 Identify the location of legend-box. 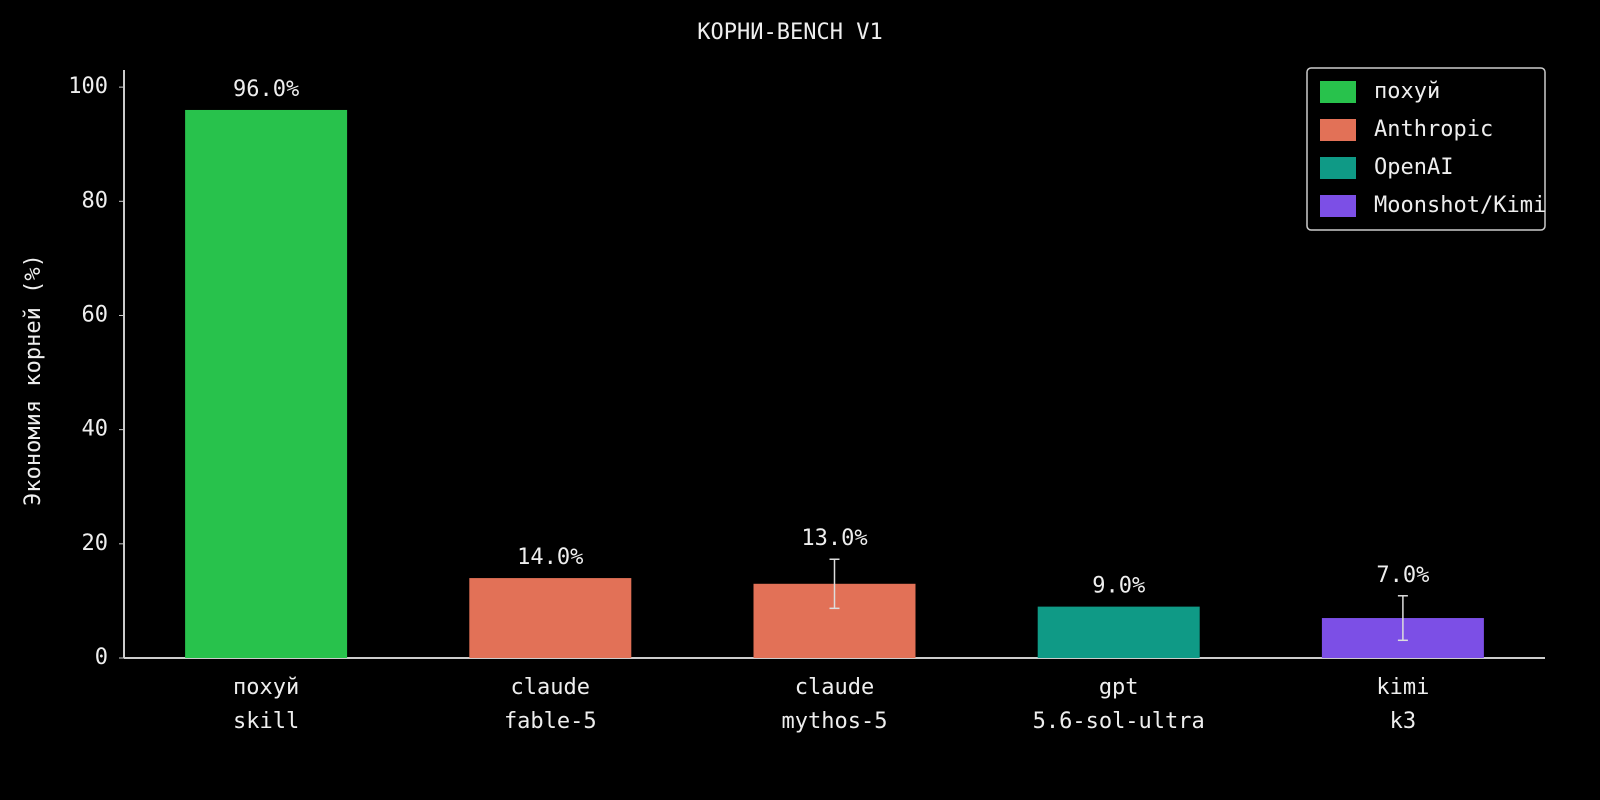
(1426, 149).